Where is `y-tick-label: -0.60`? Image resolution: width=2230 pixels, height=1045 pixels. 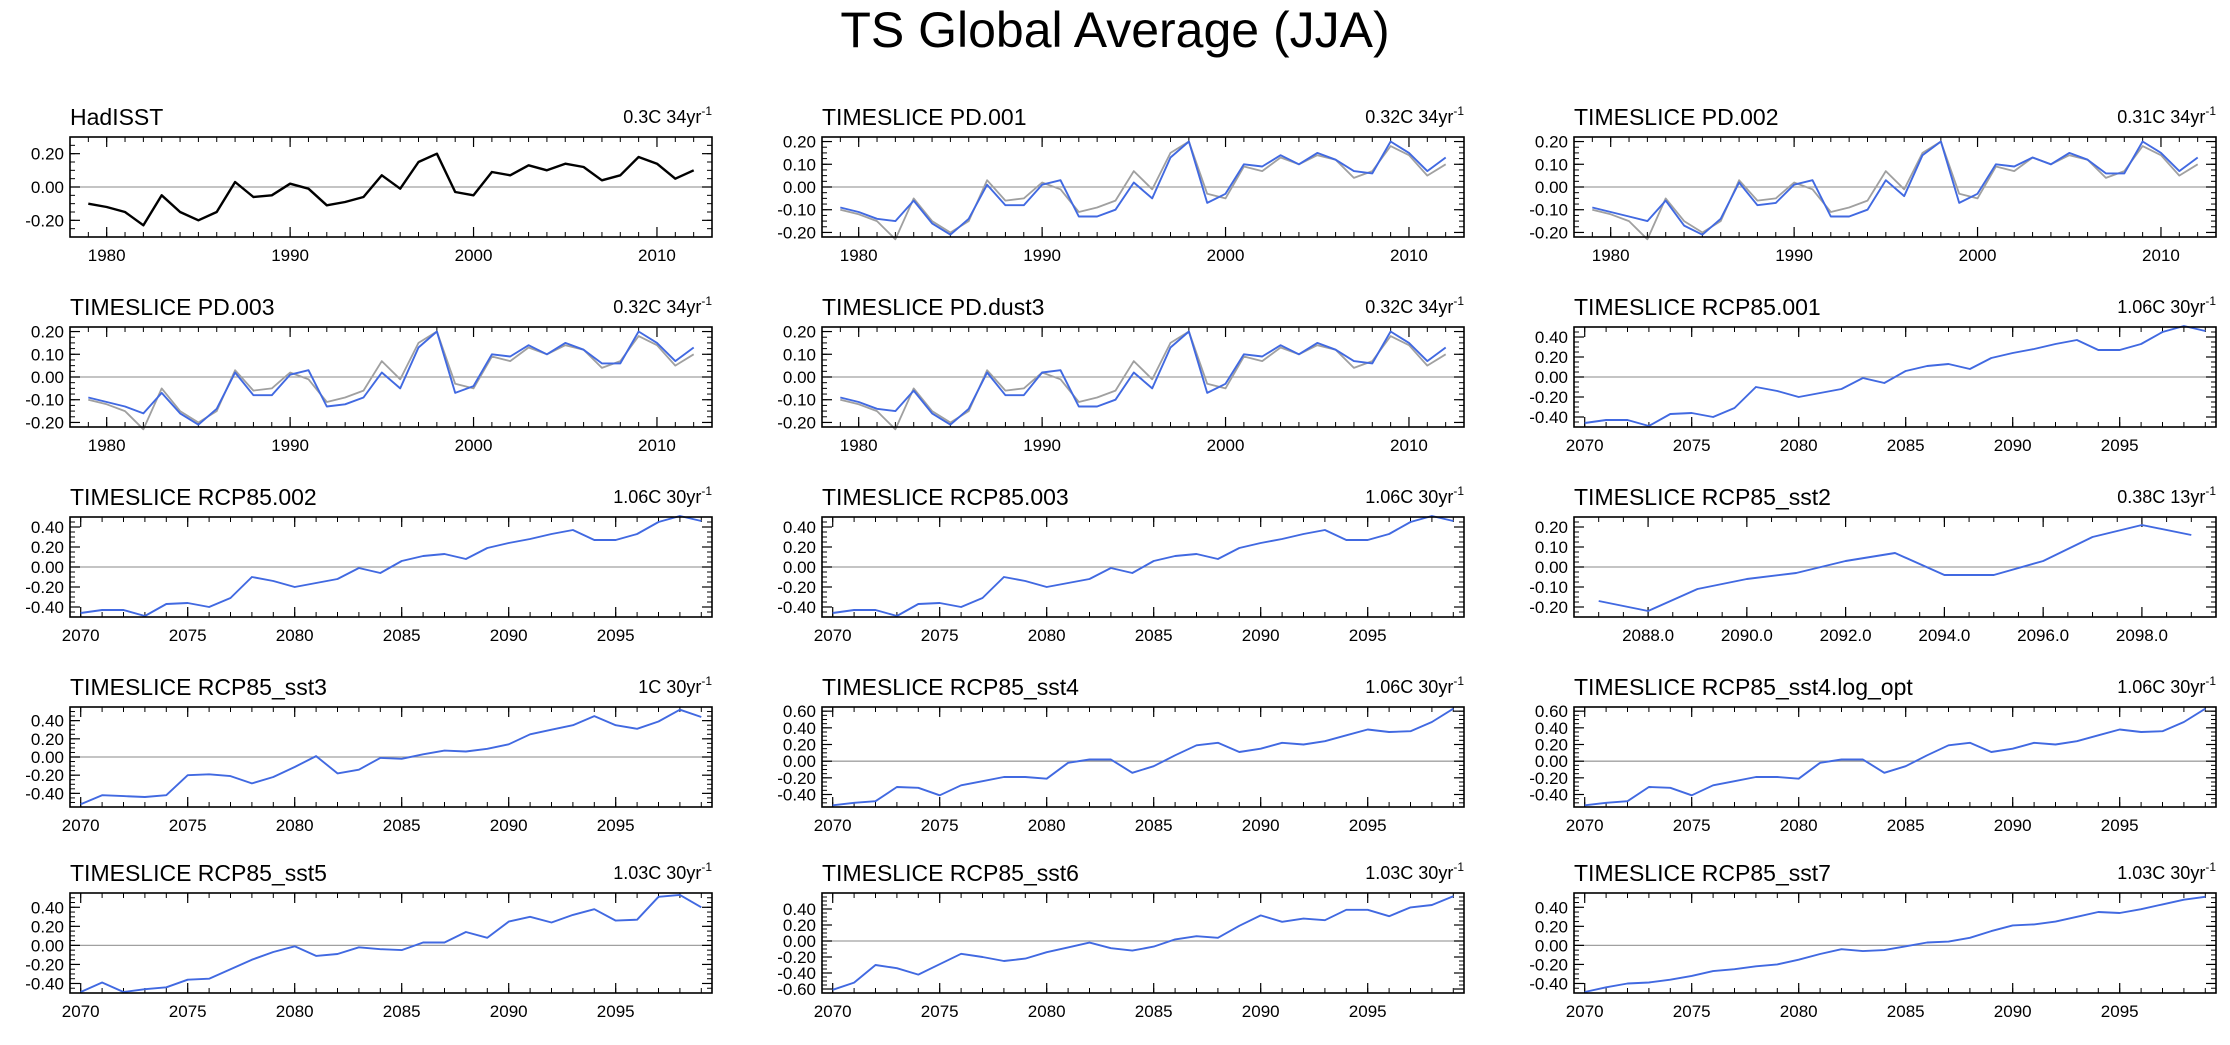
y-tick-label: -0.60 is located at coordinates (796, 989).